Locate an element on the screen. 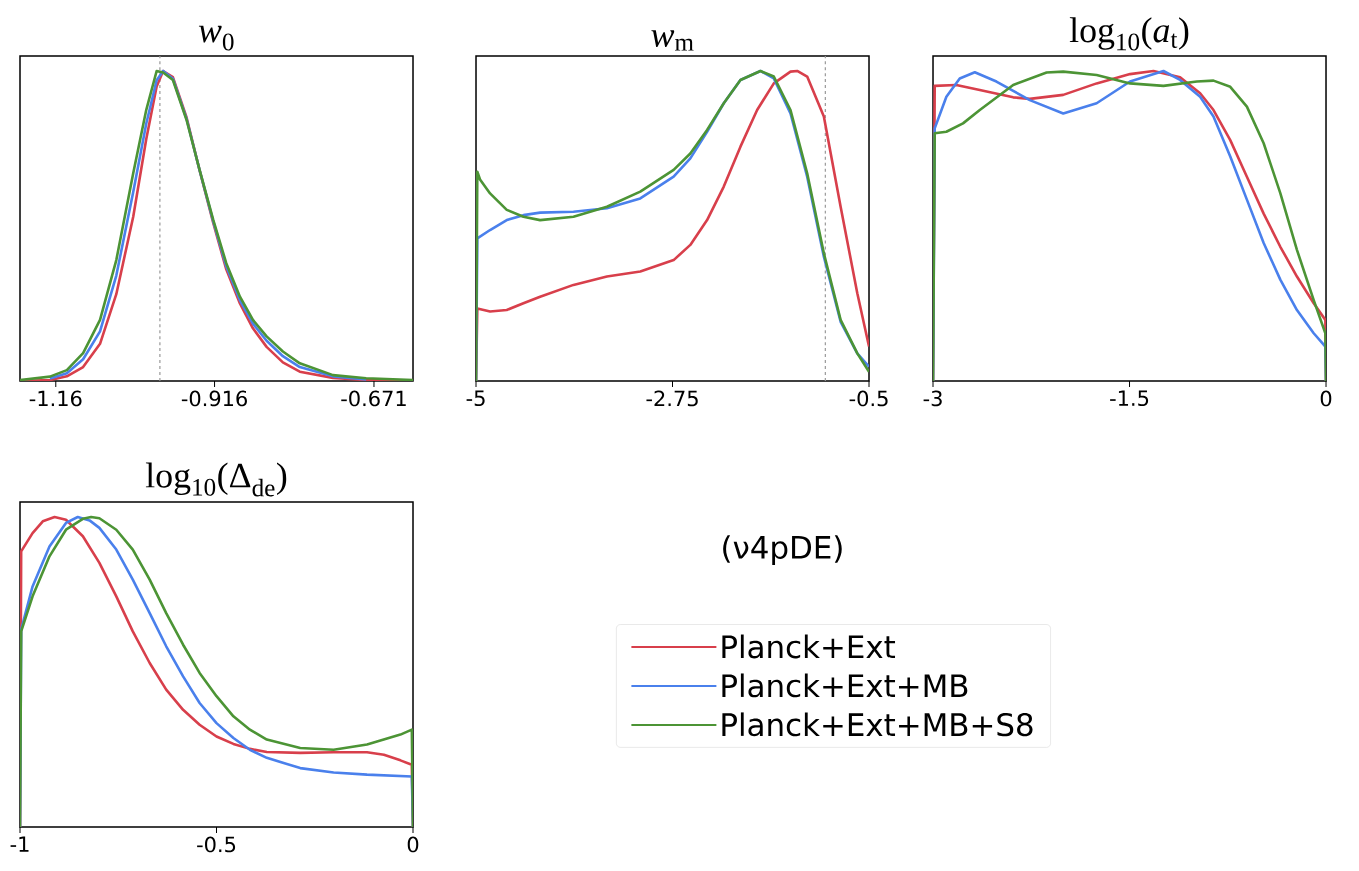 This screenshot has width=1359, height=871. legend-label: Planck+Ext is located at coordinates (809, 646).